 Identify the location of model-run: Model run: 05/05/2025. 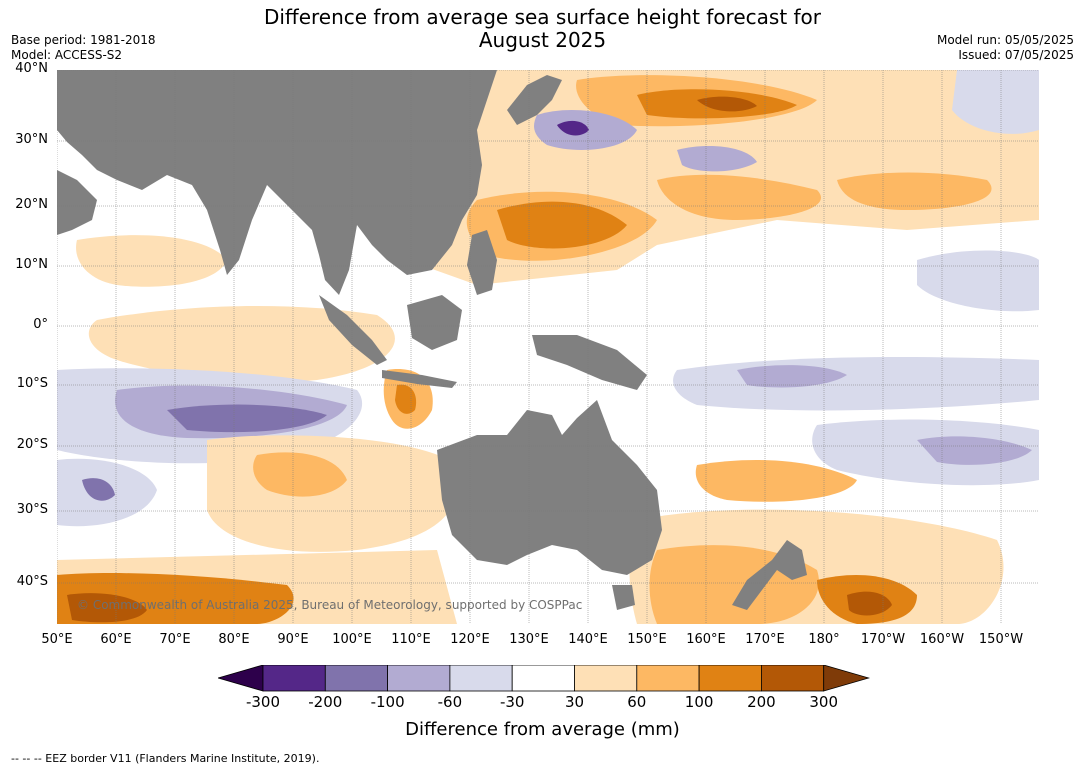
(1005, 40).